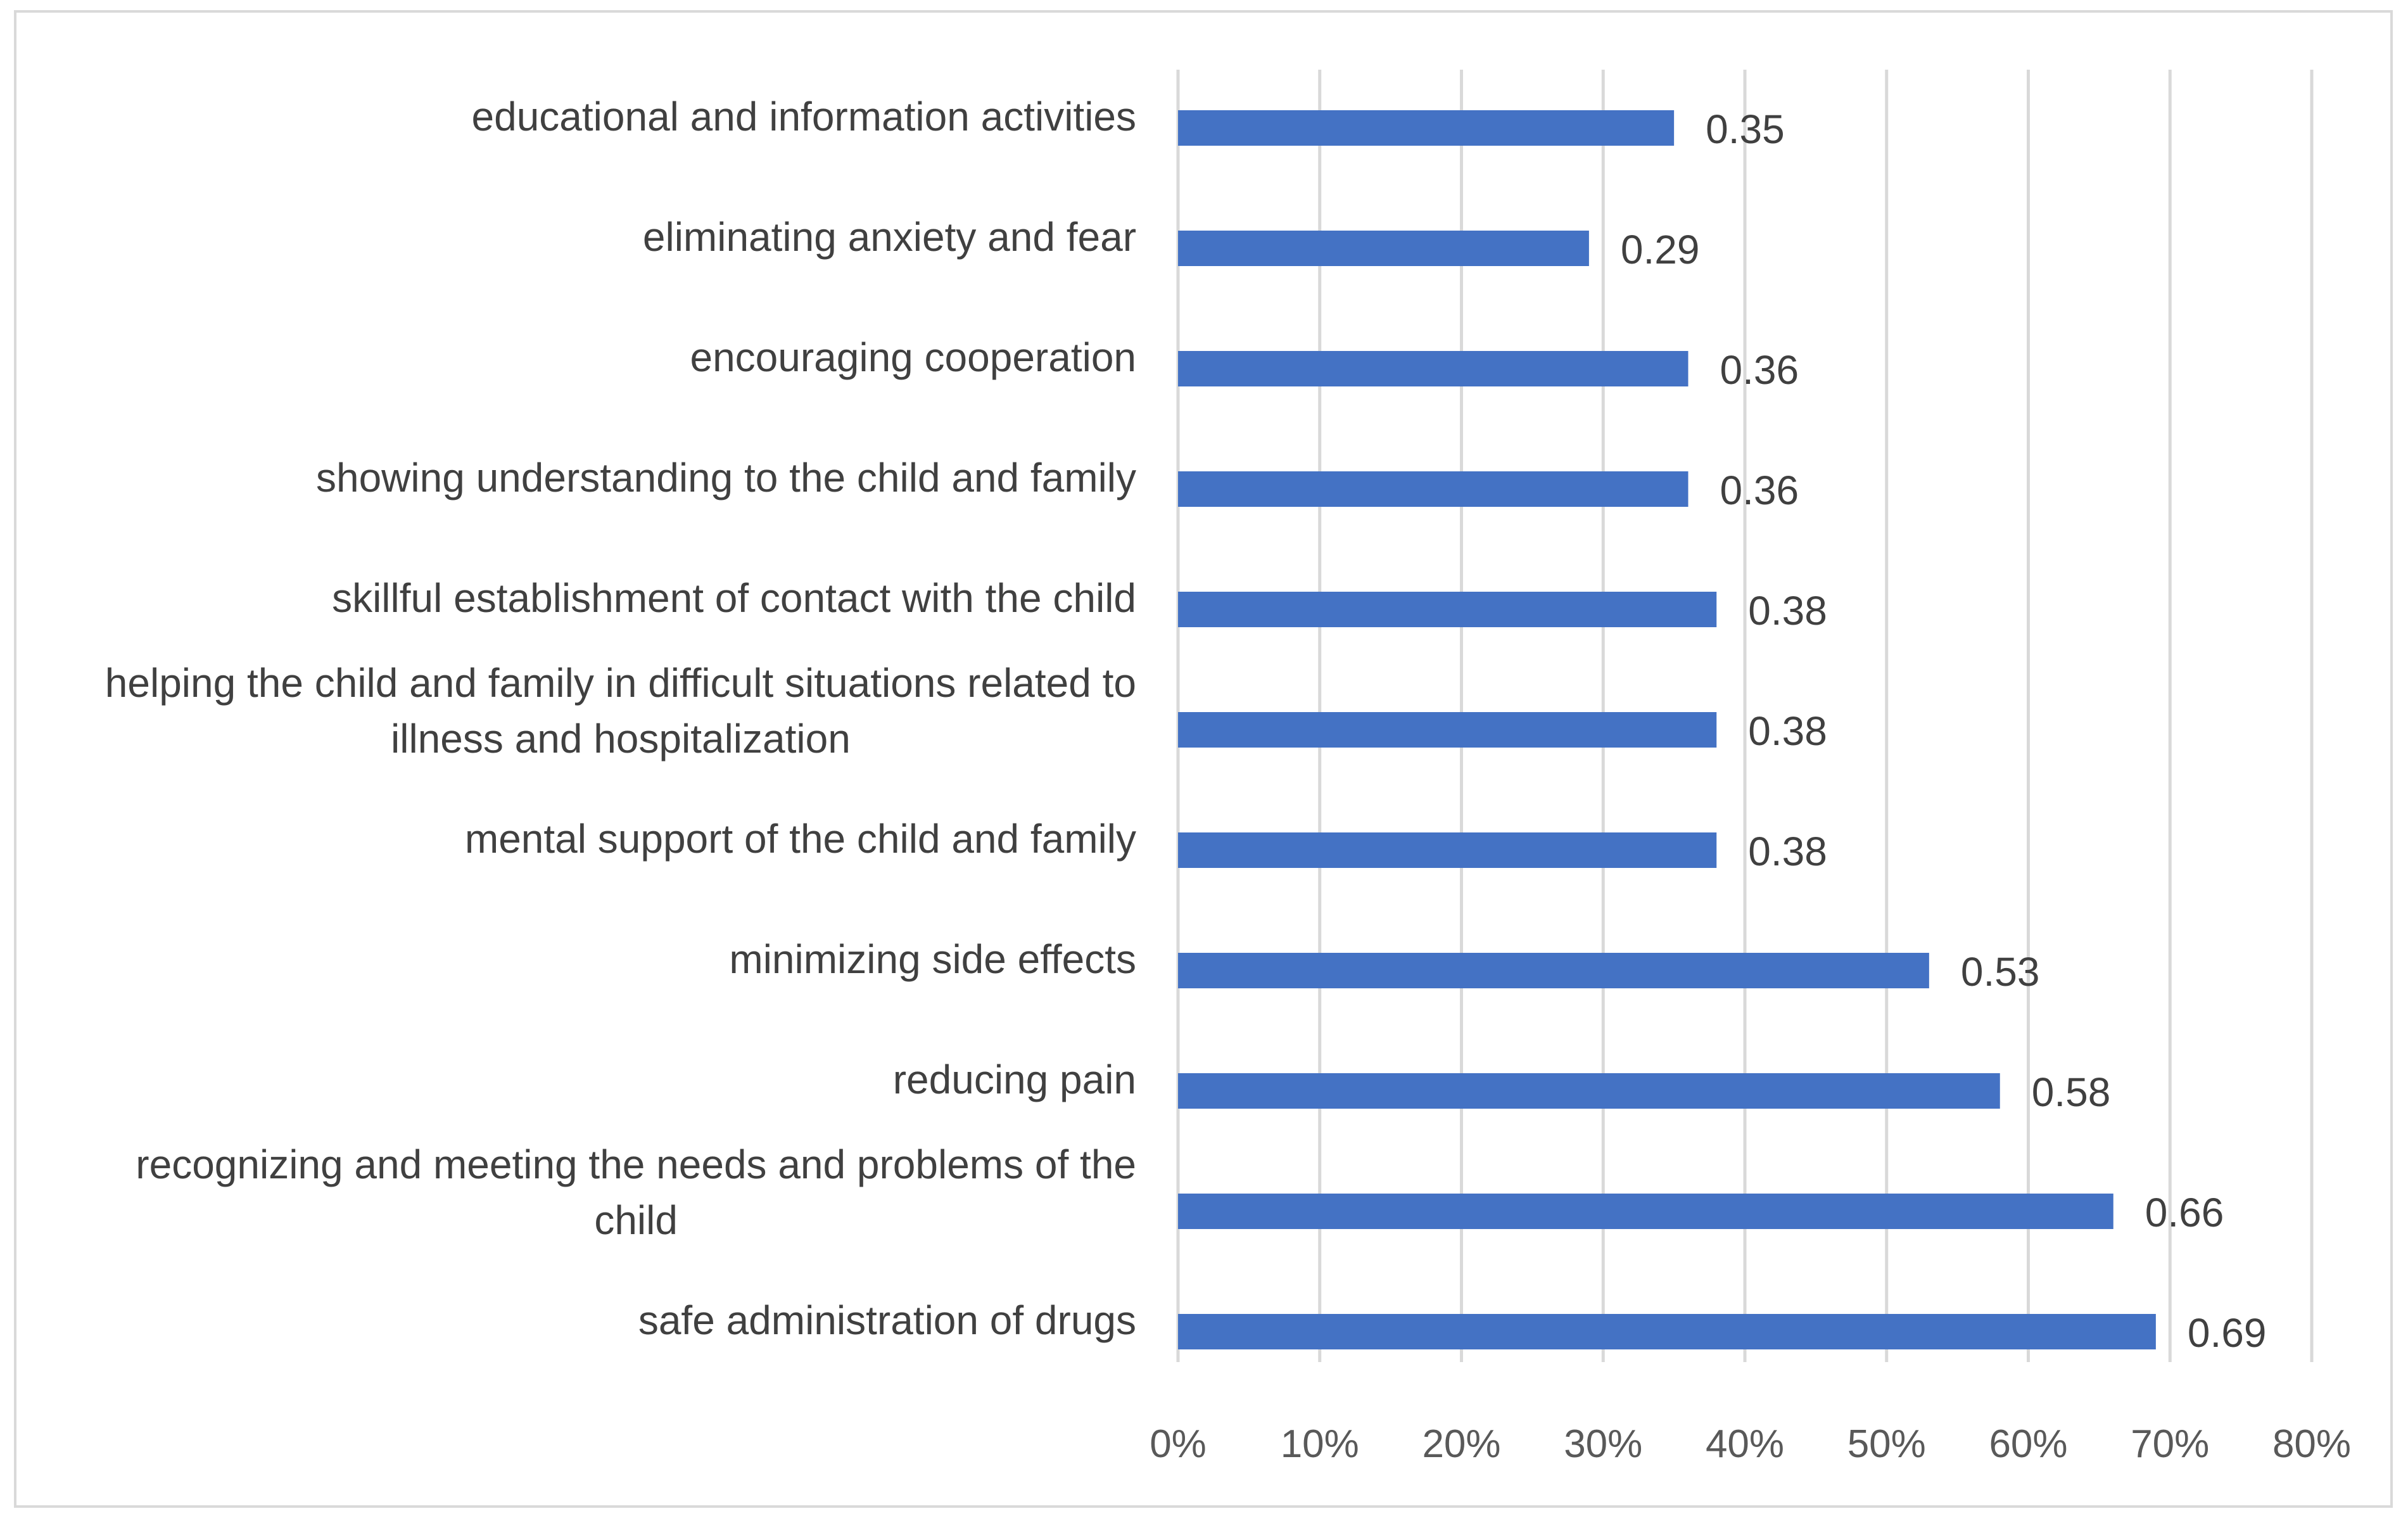 The width and height of the screenshot is (2408, 1523). What do you see at coordinates (2227, 1333) in the screenshot?
I see `data-label: 0.69` at bounding box center [2227, 1333].